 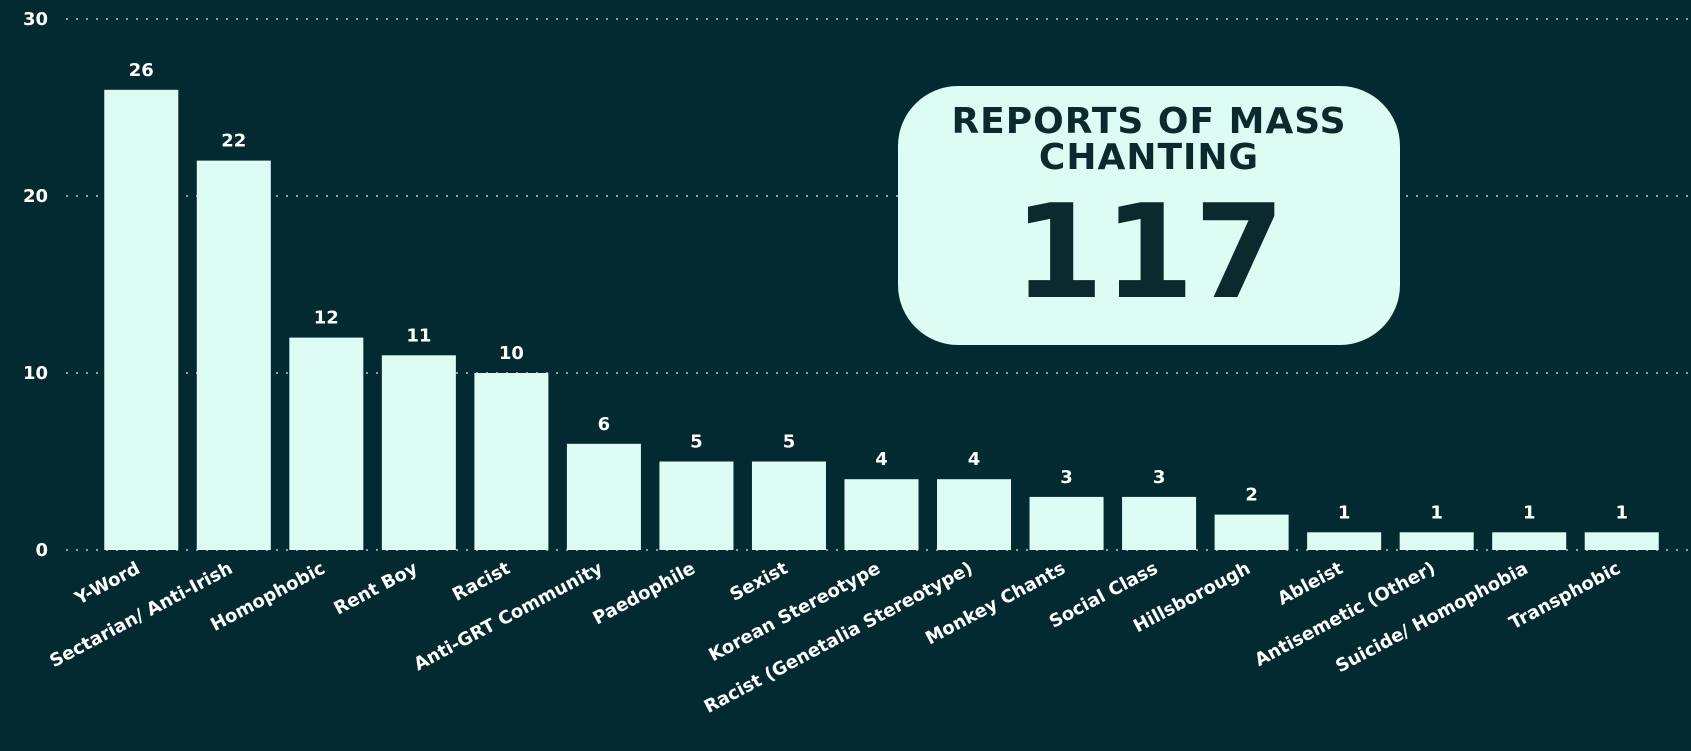 I want to click on x-tick-label: Sexist, so click(x=758, y=582).